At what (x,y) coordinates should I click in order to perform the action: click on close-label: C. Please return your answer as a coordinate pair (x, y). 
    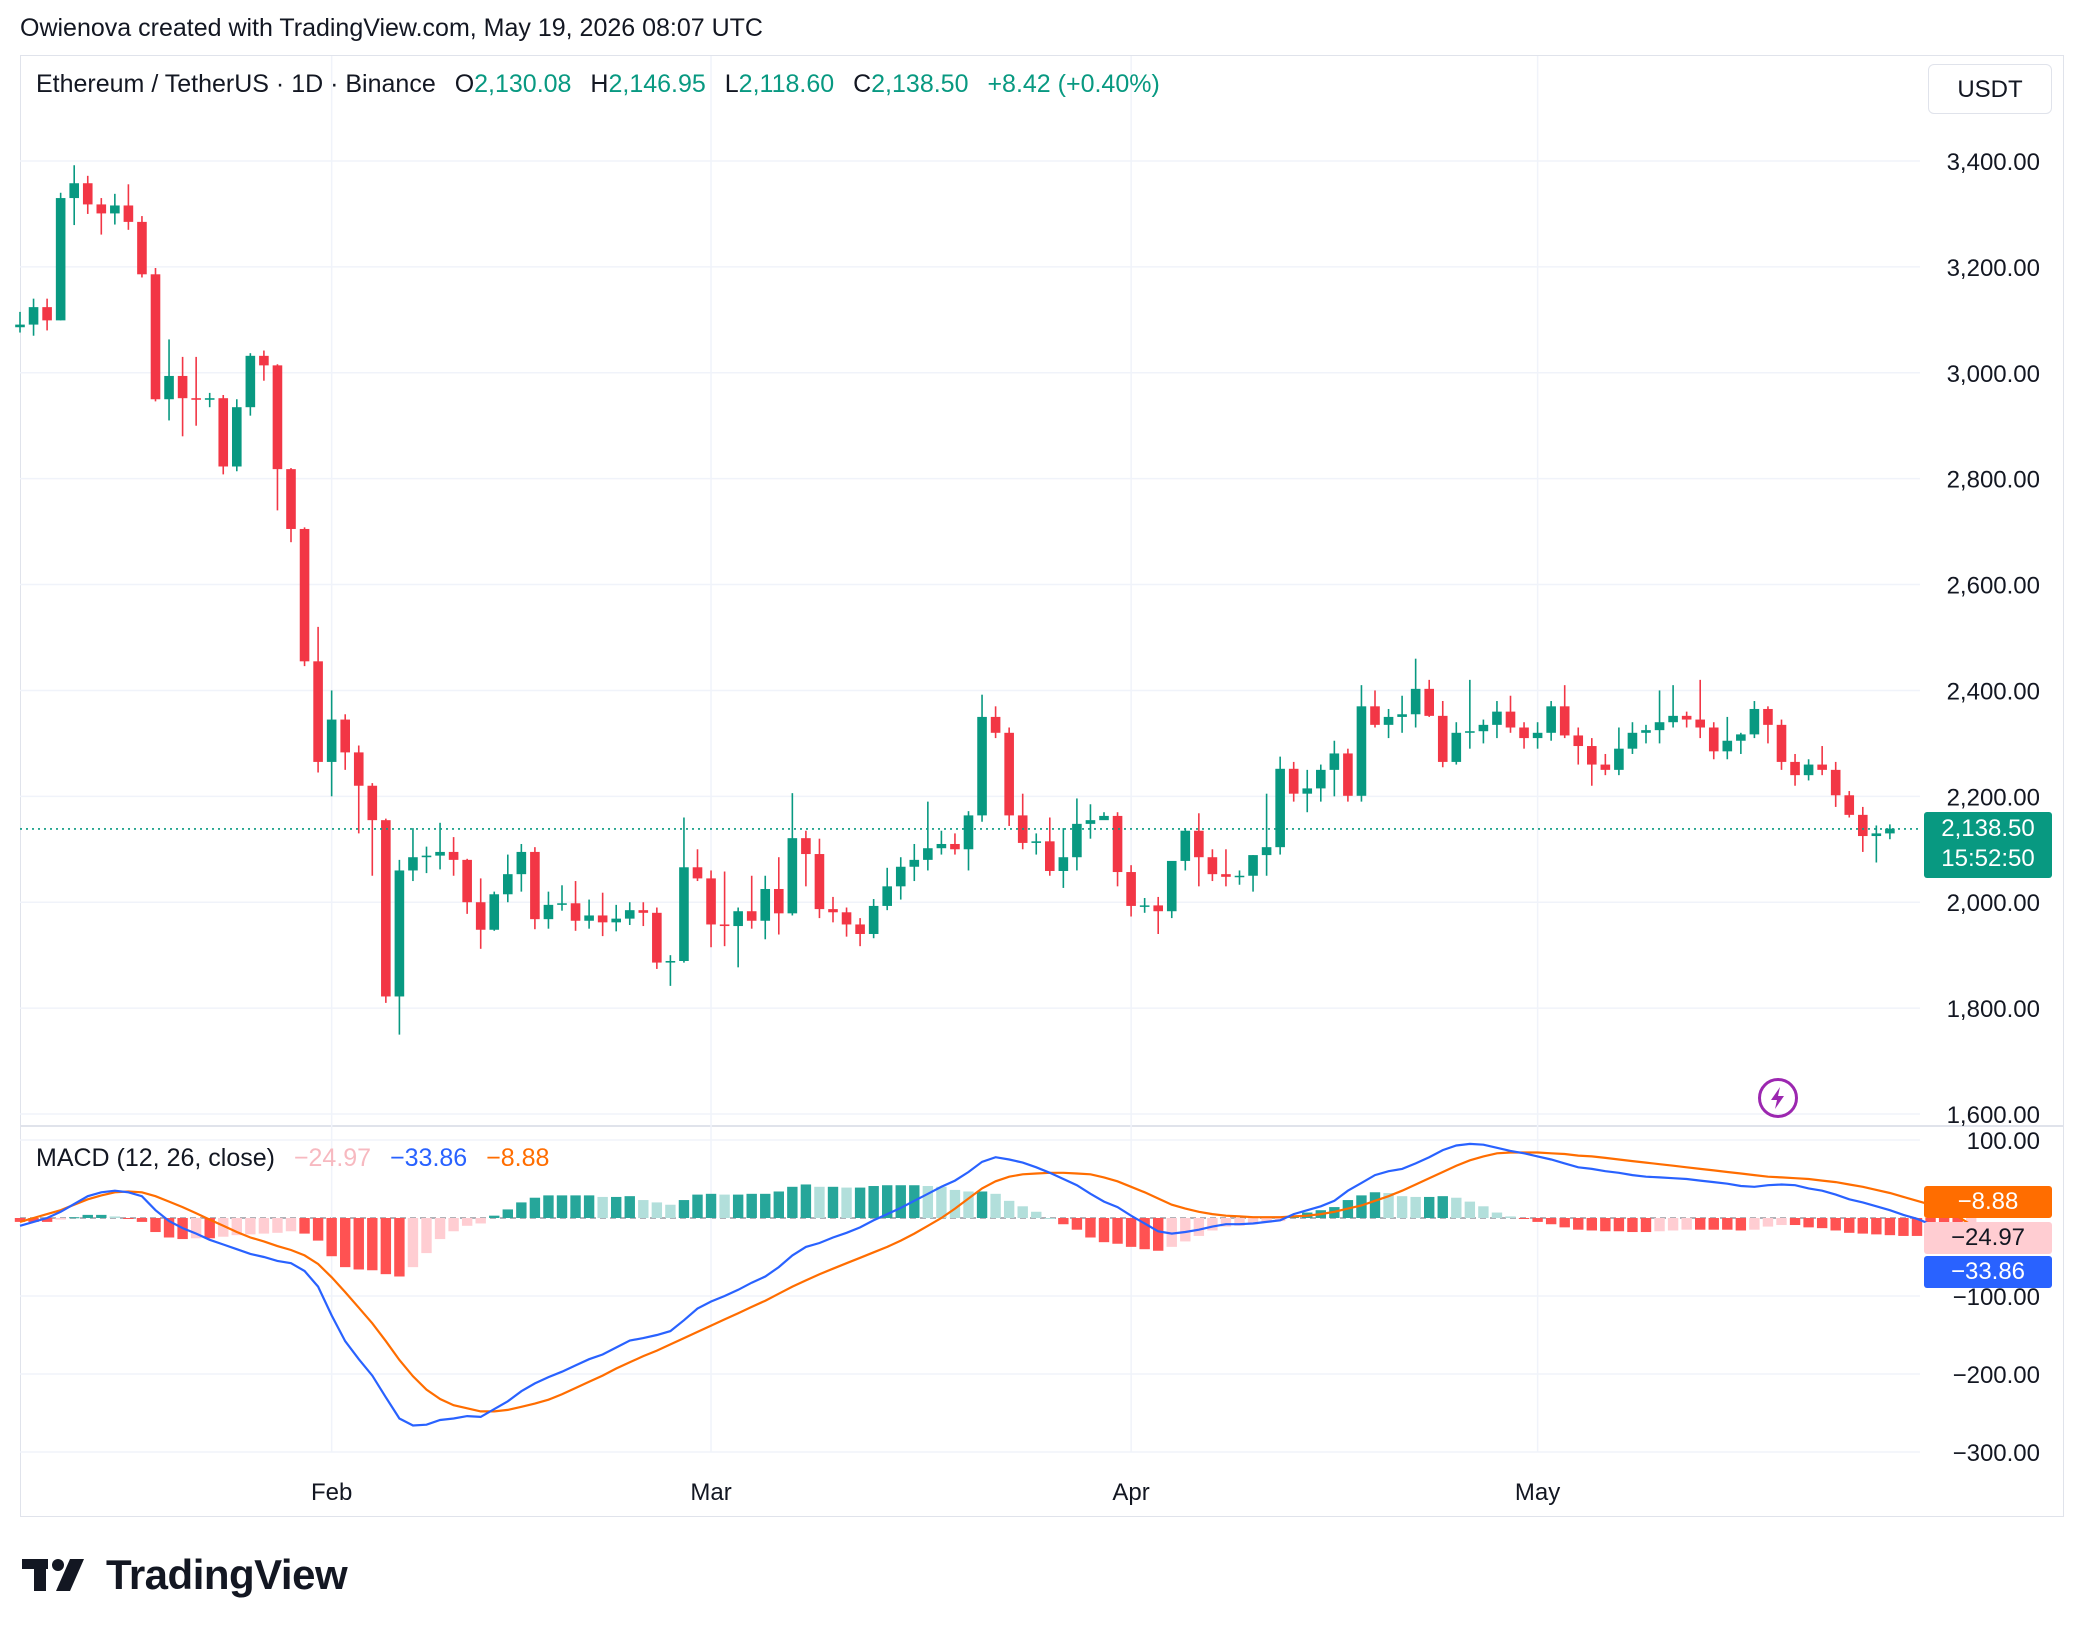
    Looking at the image, I should click on (862, 84).